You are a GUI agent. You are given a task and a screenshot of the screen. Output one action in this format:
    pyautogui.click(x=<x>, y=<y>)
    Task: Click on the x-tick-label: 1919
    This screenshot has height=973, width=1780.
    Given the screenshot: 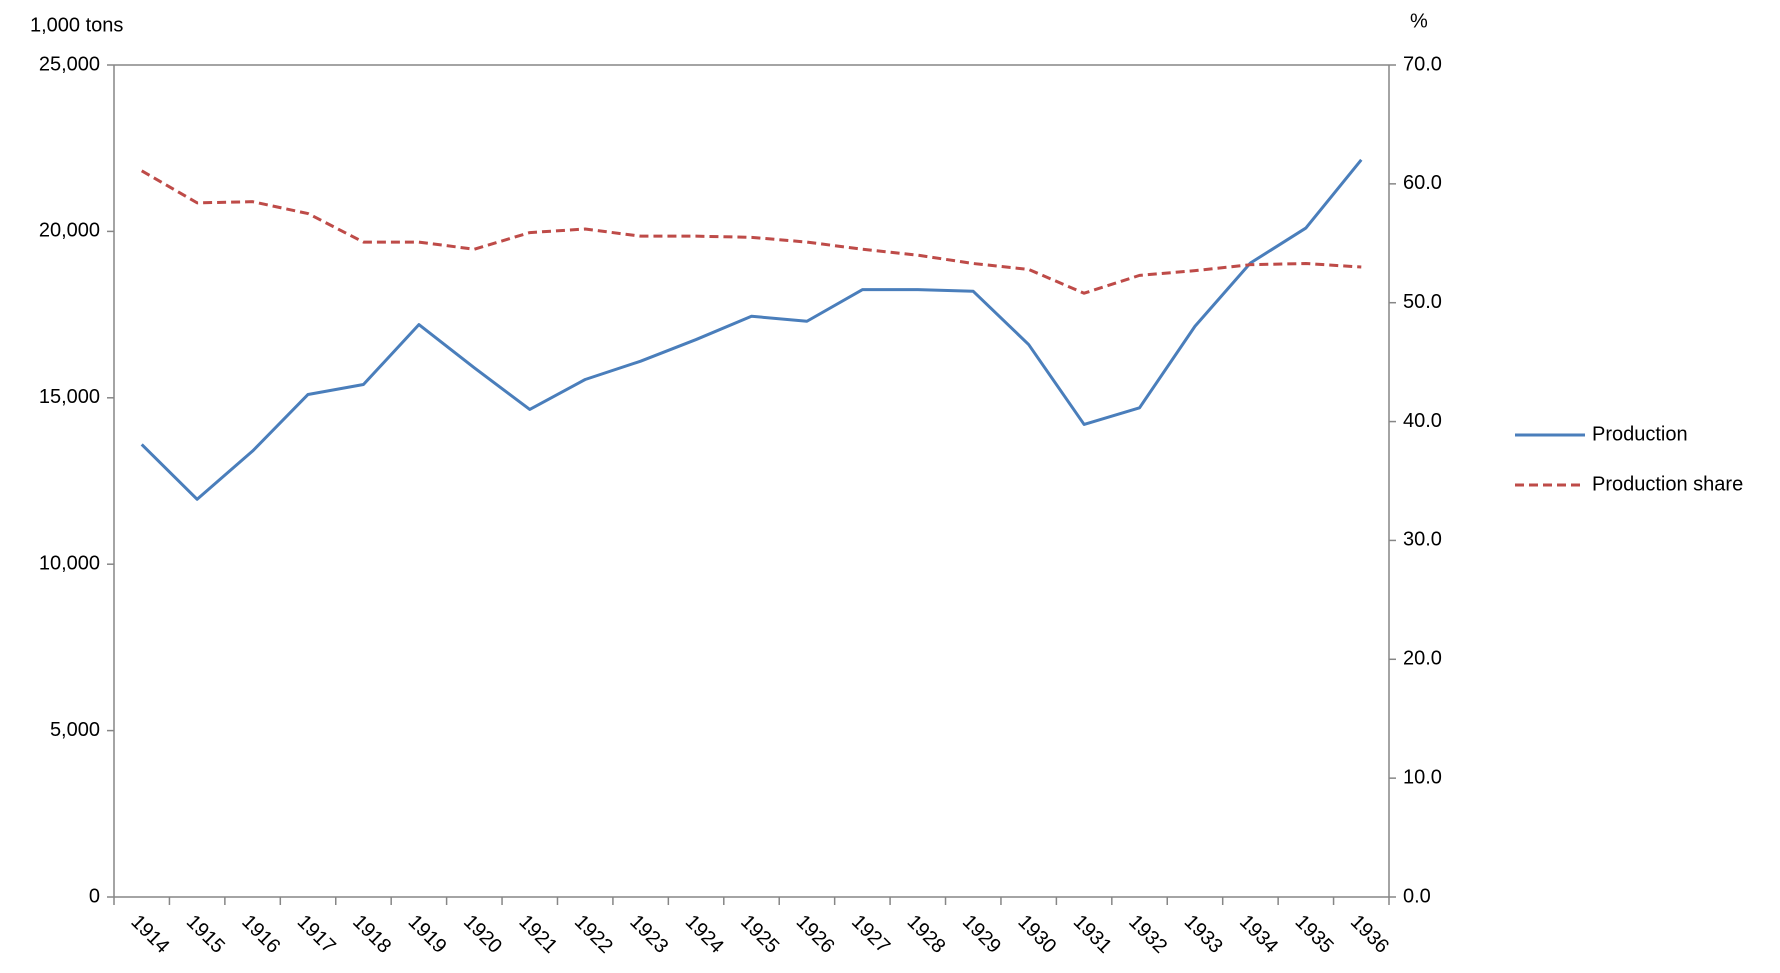 What is the action you would take?
    pyautogui.click(x=427, y=934)
    